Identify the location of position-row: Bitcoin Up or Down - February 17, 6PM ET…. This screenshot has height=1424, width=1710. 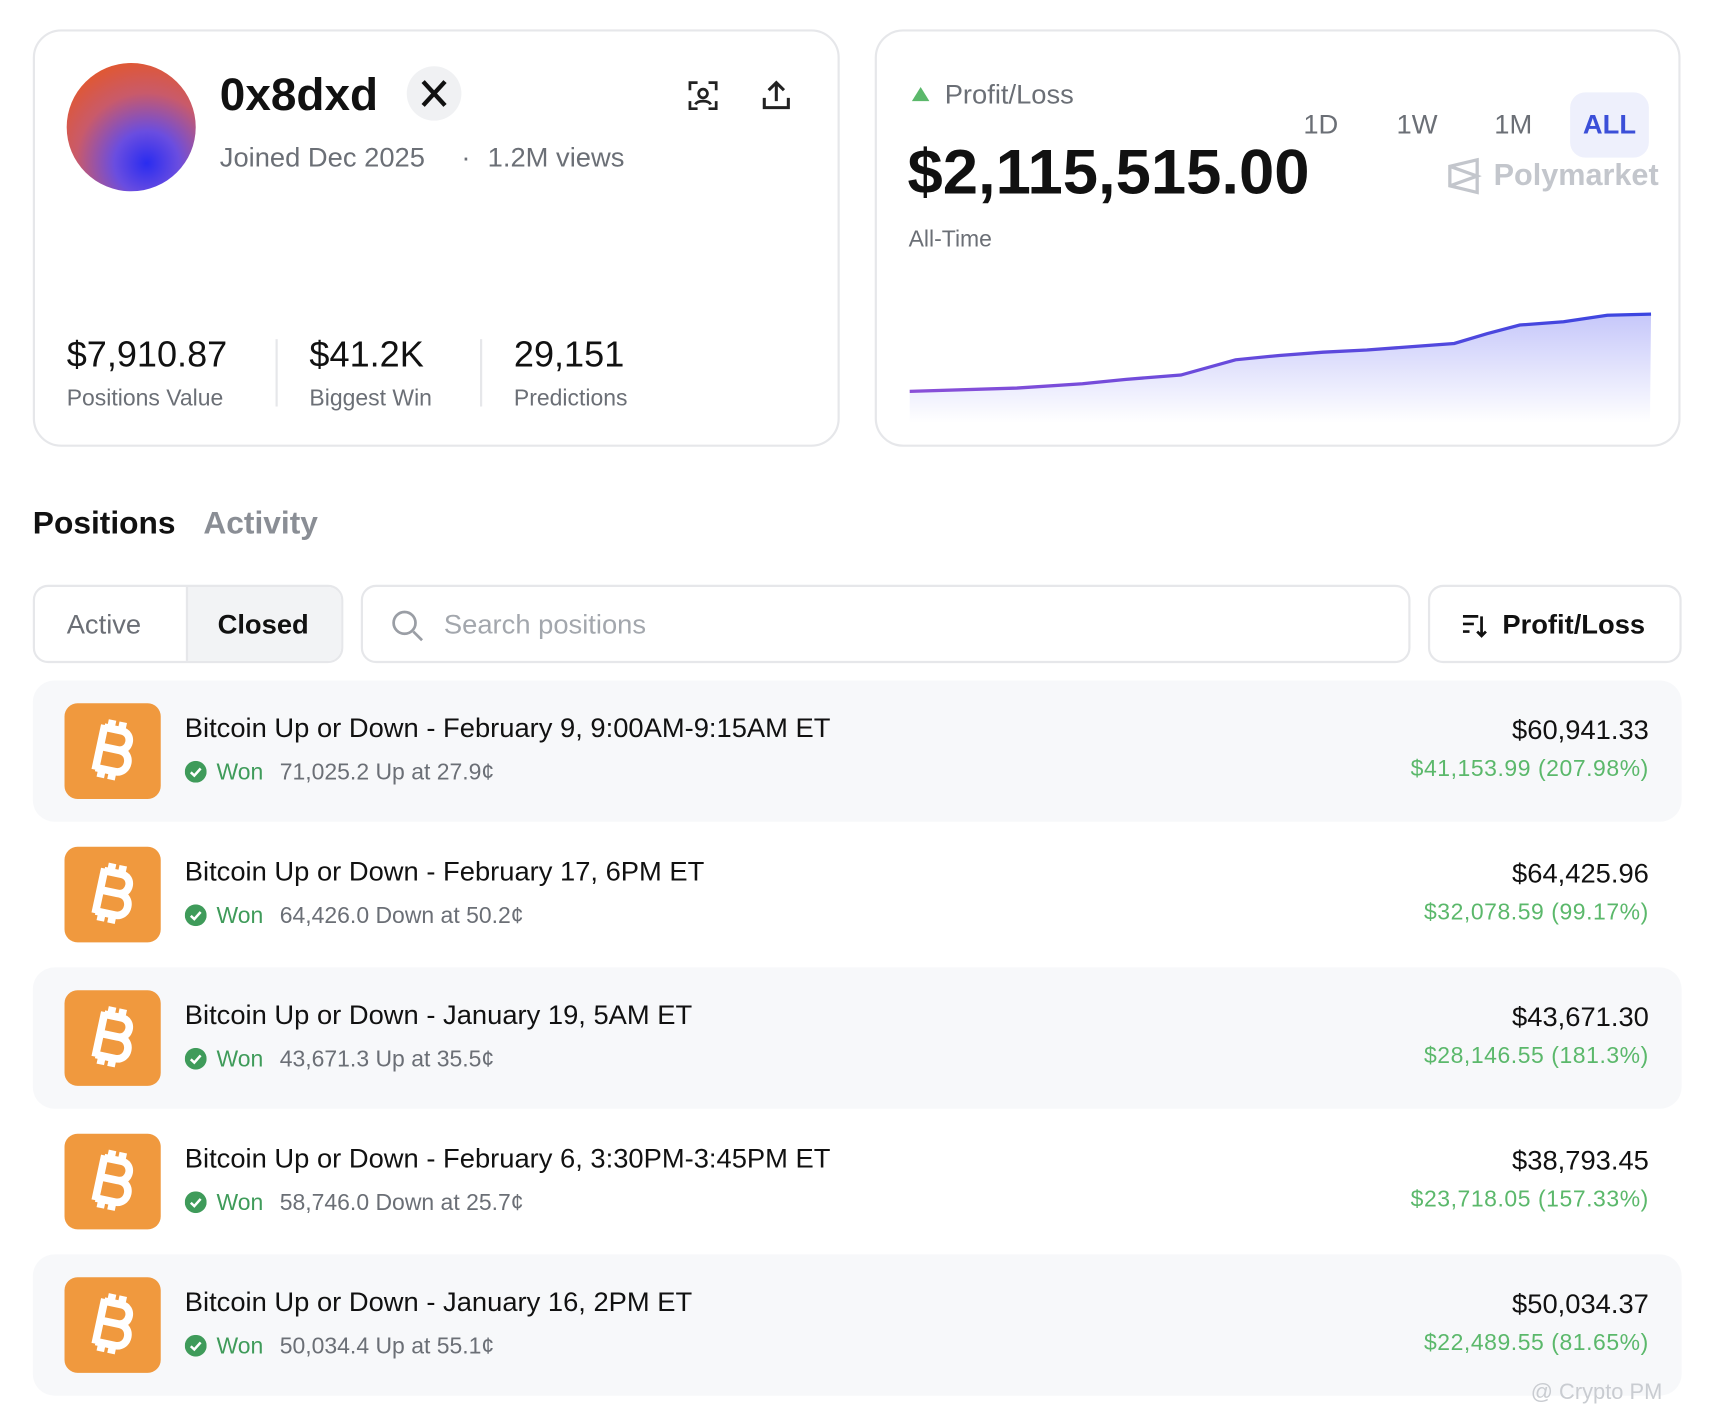
(857, 894).